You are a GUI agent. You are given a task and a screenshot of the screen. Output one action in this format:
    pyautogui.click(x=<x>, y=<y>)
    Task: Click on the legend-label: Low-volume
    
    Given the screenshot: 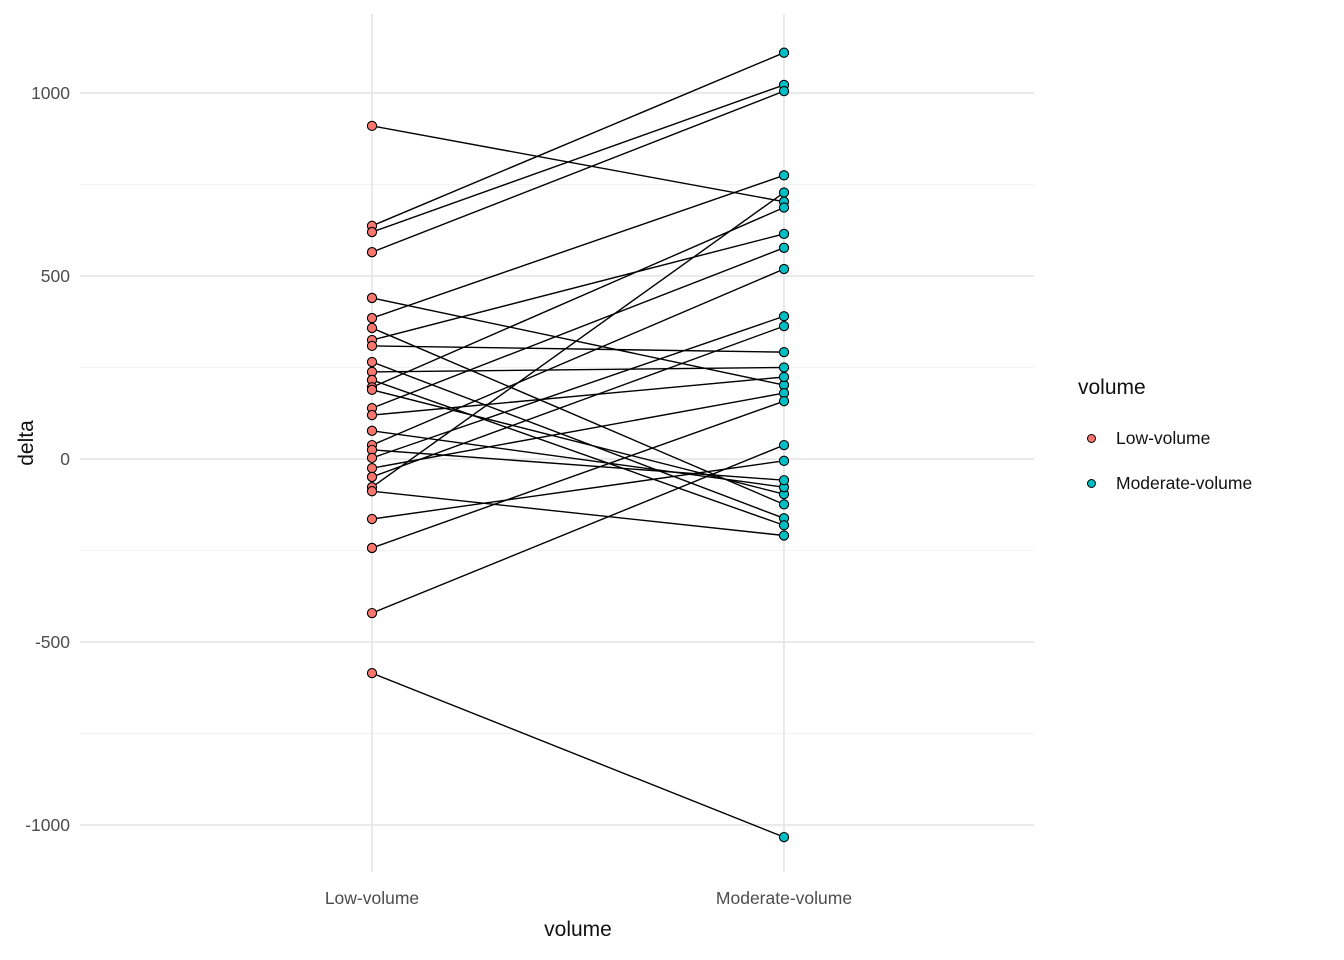 What is the action you would take?
    pyautogui.click(x=1163, y=438)
    